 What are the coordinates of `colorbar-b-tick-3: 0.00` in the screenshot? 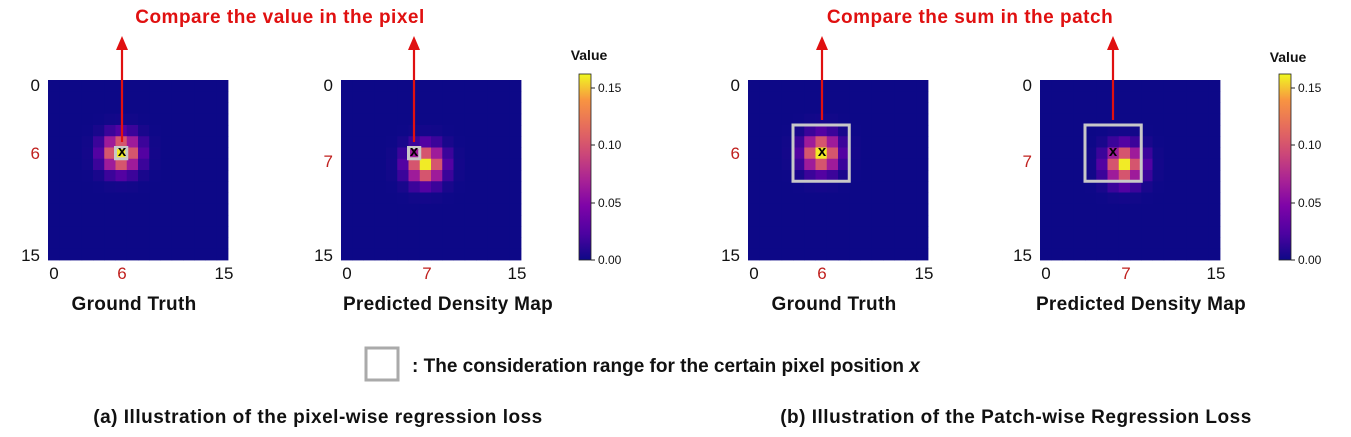 It's located at (1310, 260).